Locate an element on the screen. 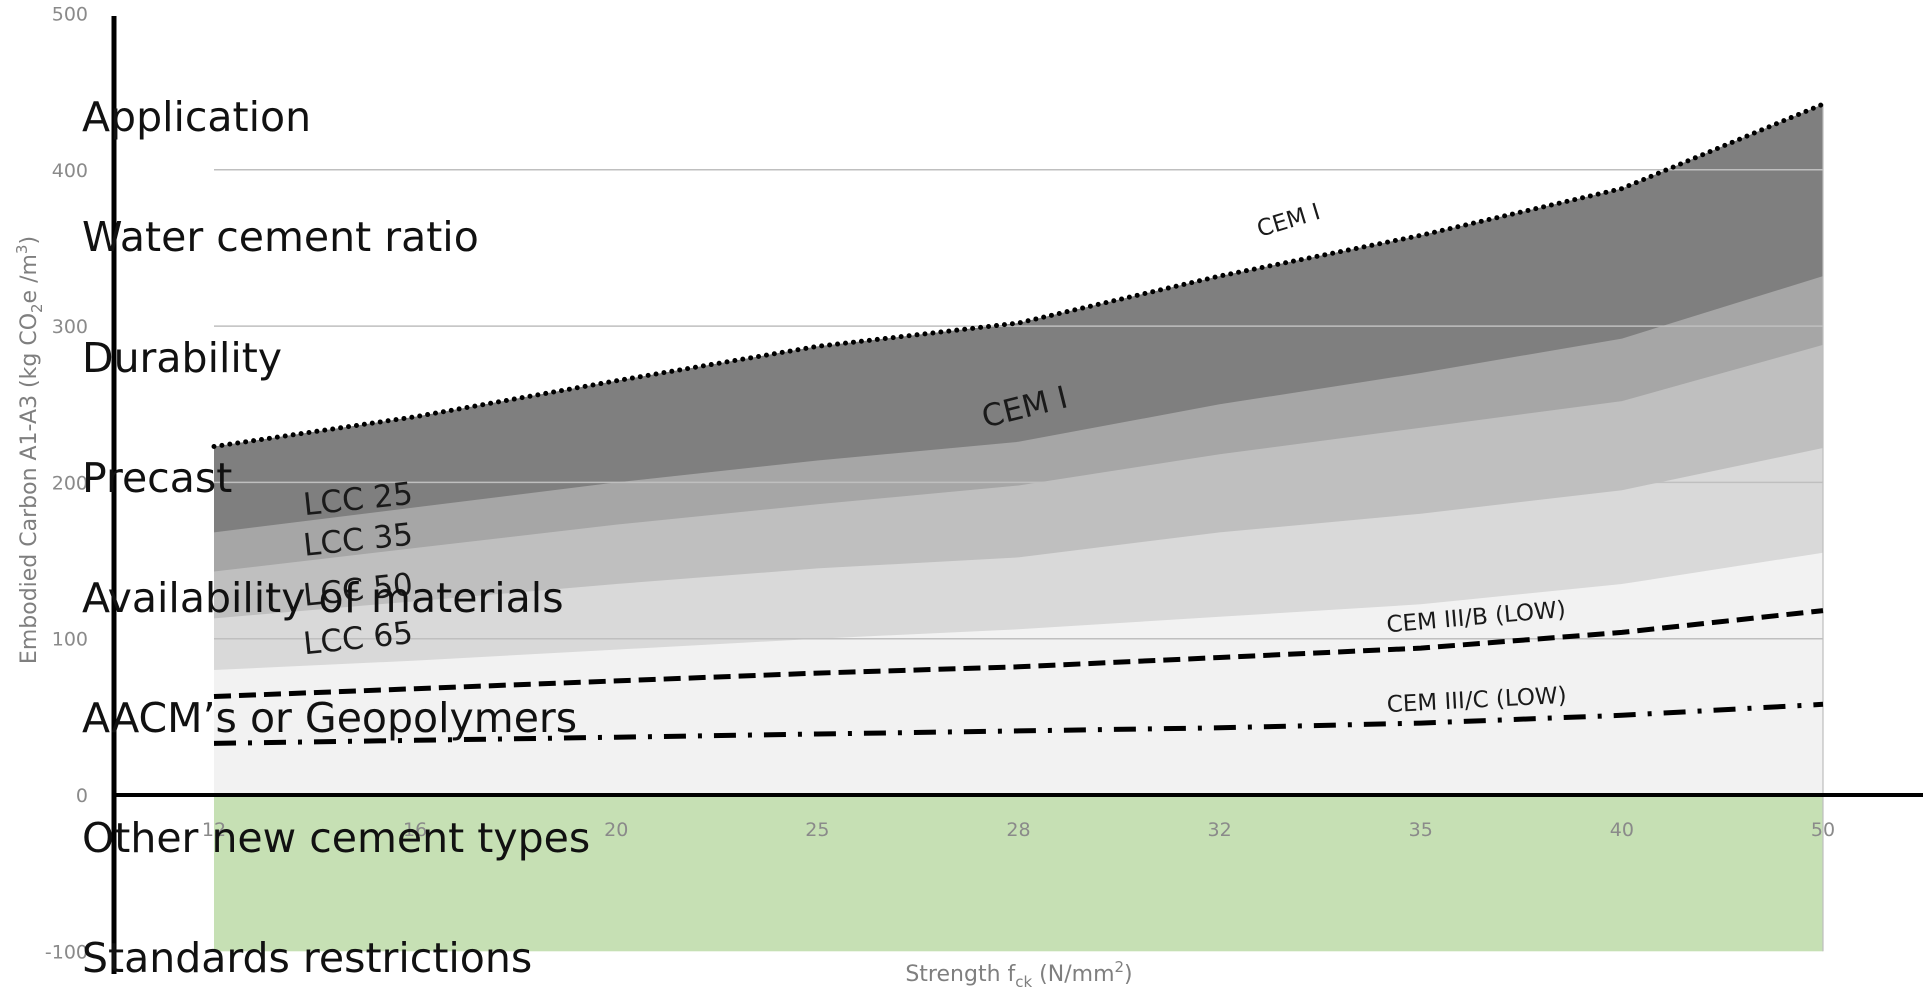 The width and height of the screenshot is (1923, 991). y-tick-label: 100 is located at coordinates (70, 640).